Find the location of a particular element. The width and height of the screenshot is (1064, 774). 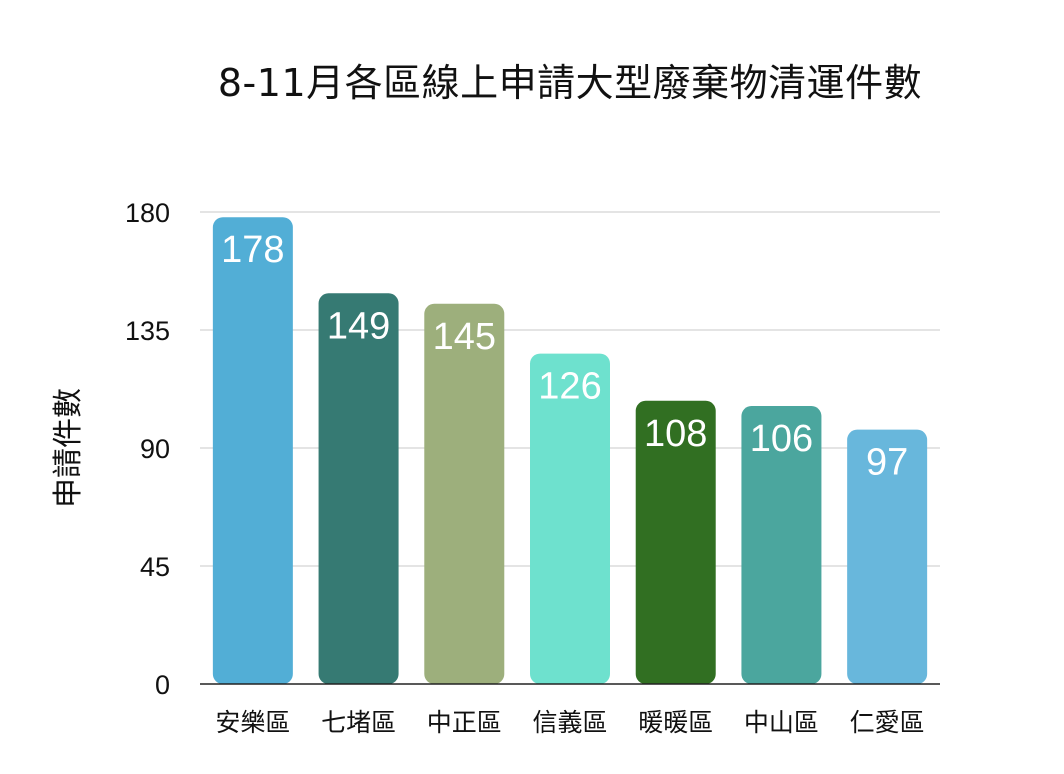

data-label: 108 is located at coordinates (675, 434).